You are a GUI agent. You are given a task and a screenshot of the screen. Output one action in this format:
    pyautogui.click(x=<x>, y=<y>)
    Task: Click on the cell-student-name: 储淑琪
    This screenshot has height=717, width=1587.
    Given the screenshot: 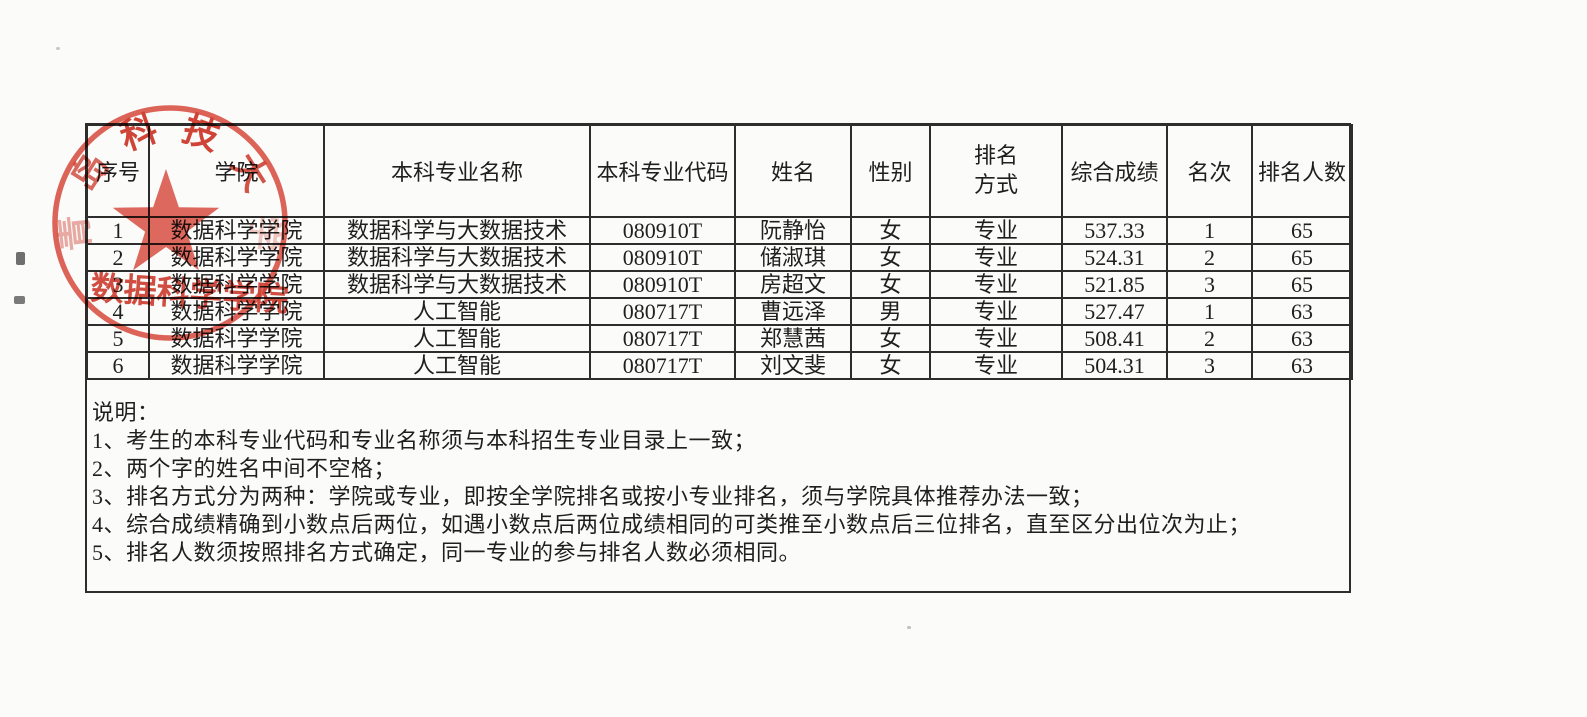 What is the action you would take?
    pyautogui.click(x=793, y=257)
    